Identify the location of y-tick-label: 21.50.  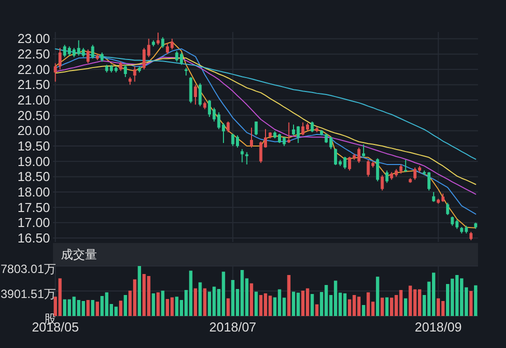
(33, 84).